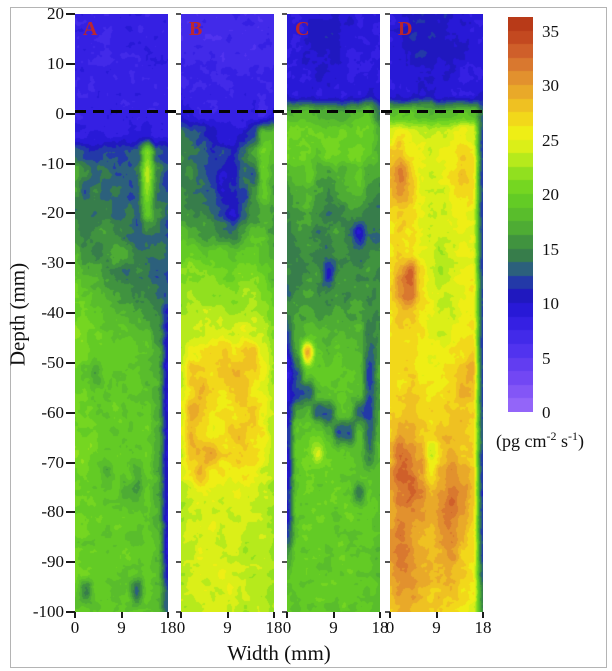 This screenshot has height=671, width=612. Describe the element at coordinates (520, 214) in the screenshot. I see `colorbar` at that location.